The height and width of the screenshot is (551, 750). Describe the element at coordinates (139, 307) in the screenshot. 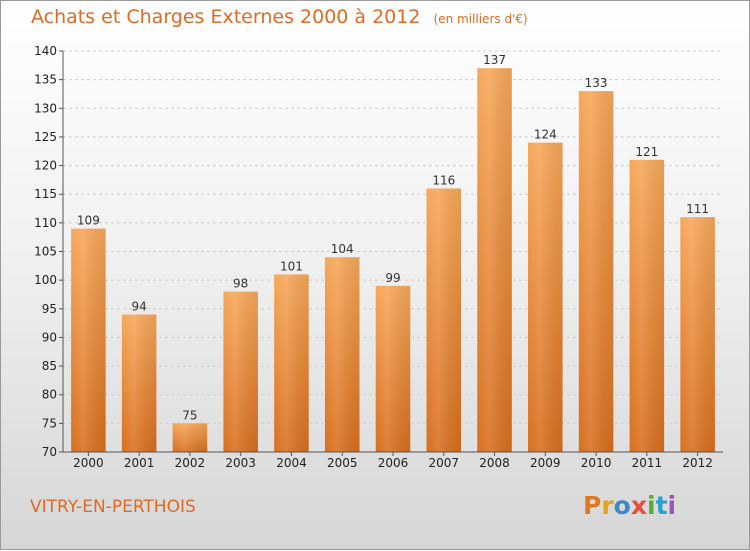

I see `data-label: 94` at that location.